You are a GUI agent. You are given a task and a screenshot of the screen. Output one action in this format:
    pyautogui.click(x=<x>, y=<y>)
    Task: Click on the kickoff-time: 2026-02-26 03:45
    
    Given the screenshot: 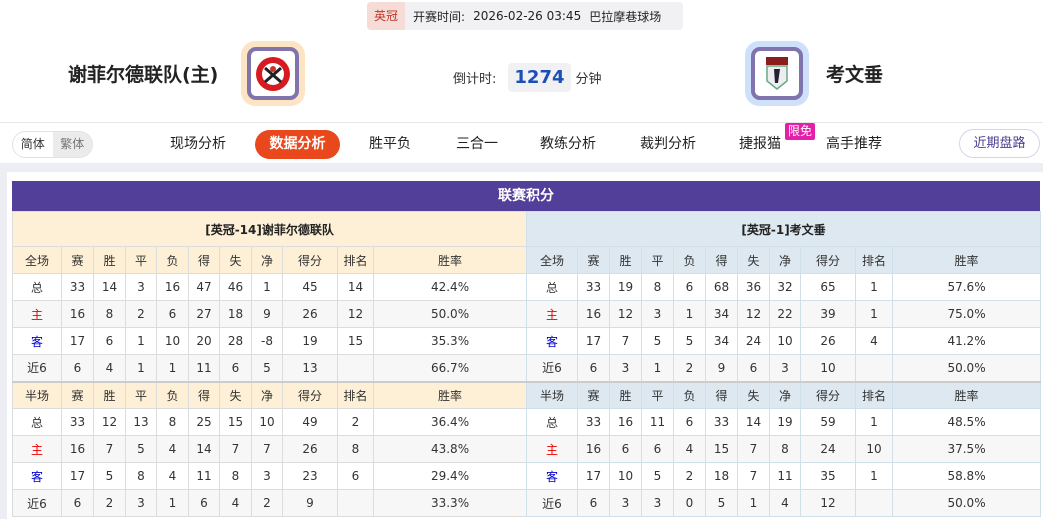 What is the action you would take?
    pyautogui.click(x=527, y=16)
    